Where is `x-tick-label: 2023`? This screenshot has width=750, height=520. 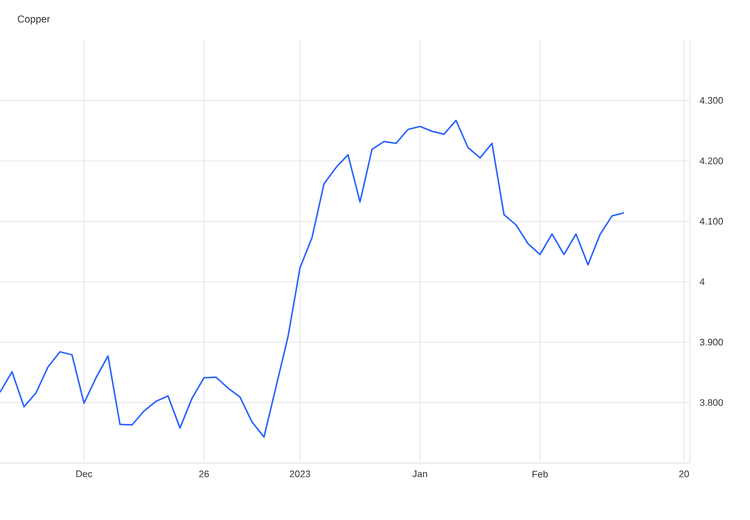 x-tick-label: 2023 is located at coordinates (300, 474).